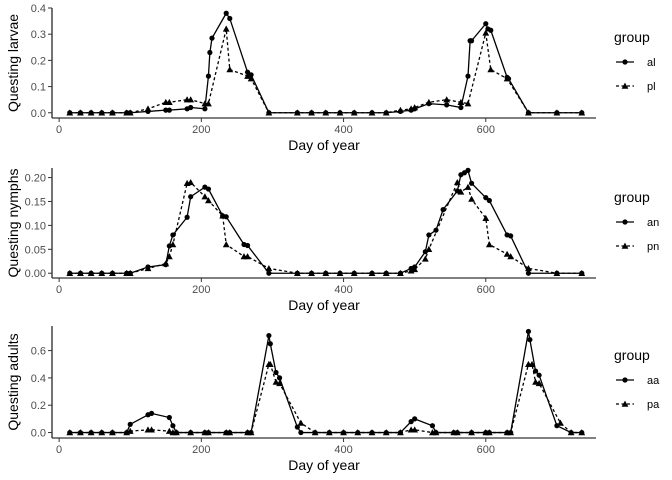  I want to click on x-tick-label: 600, so click(486, 450).